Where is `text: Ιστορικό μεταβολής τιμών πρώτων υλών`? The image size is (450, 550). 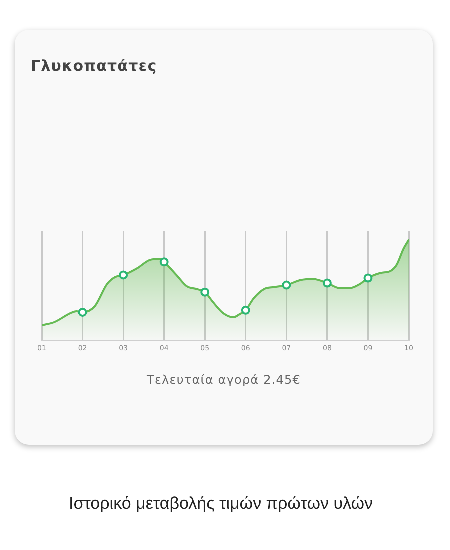 text: Ιστορικό μεταβολής τιμών πρώτων υλών is located at coordinates (221, 504).